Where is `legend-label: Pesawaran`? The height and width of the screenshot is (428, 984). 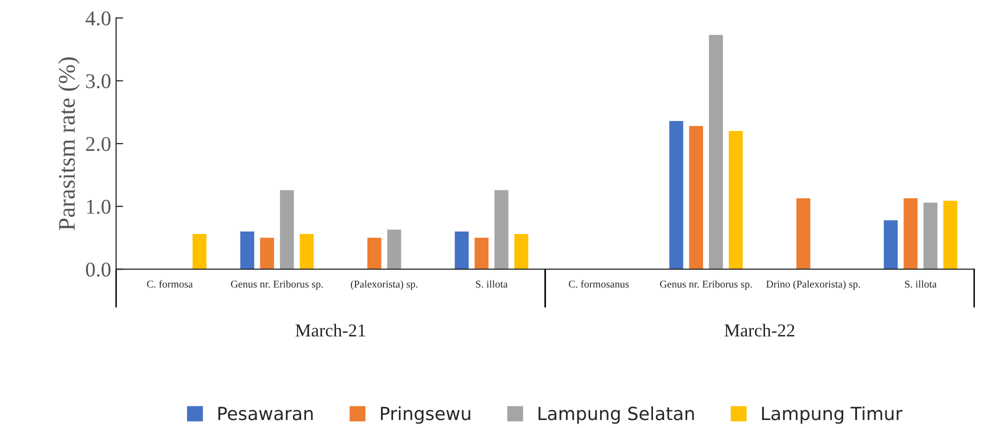 legend-label: Pesawaran is located at coordinates (265, 413).